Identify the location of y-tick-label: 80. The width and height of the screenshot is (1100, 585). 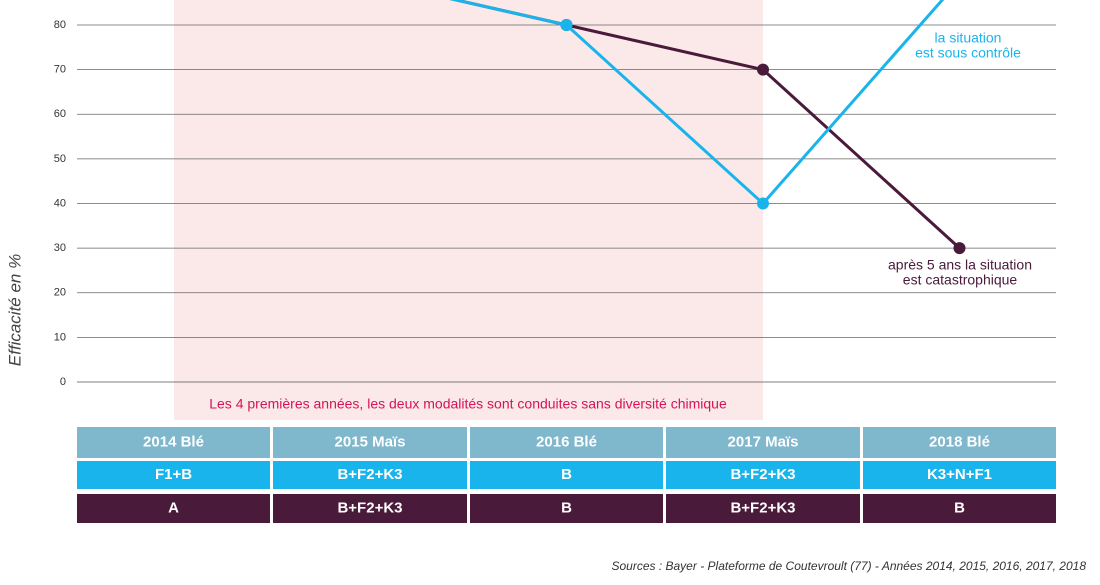
(60, 25).